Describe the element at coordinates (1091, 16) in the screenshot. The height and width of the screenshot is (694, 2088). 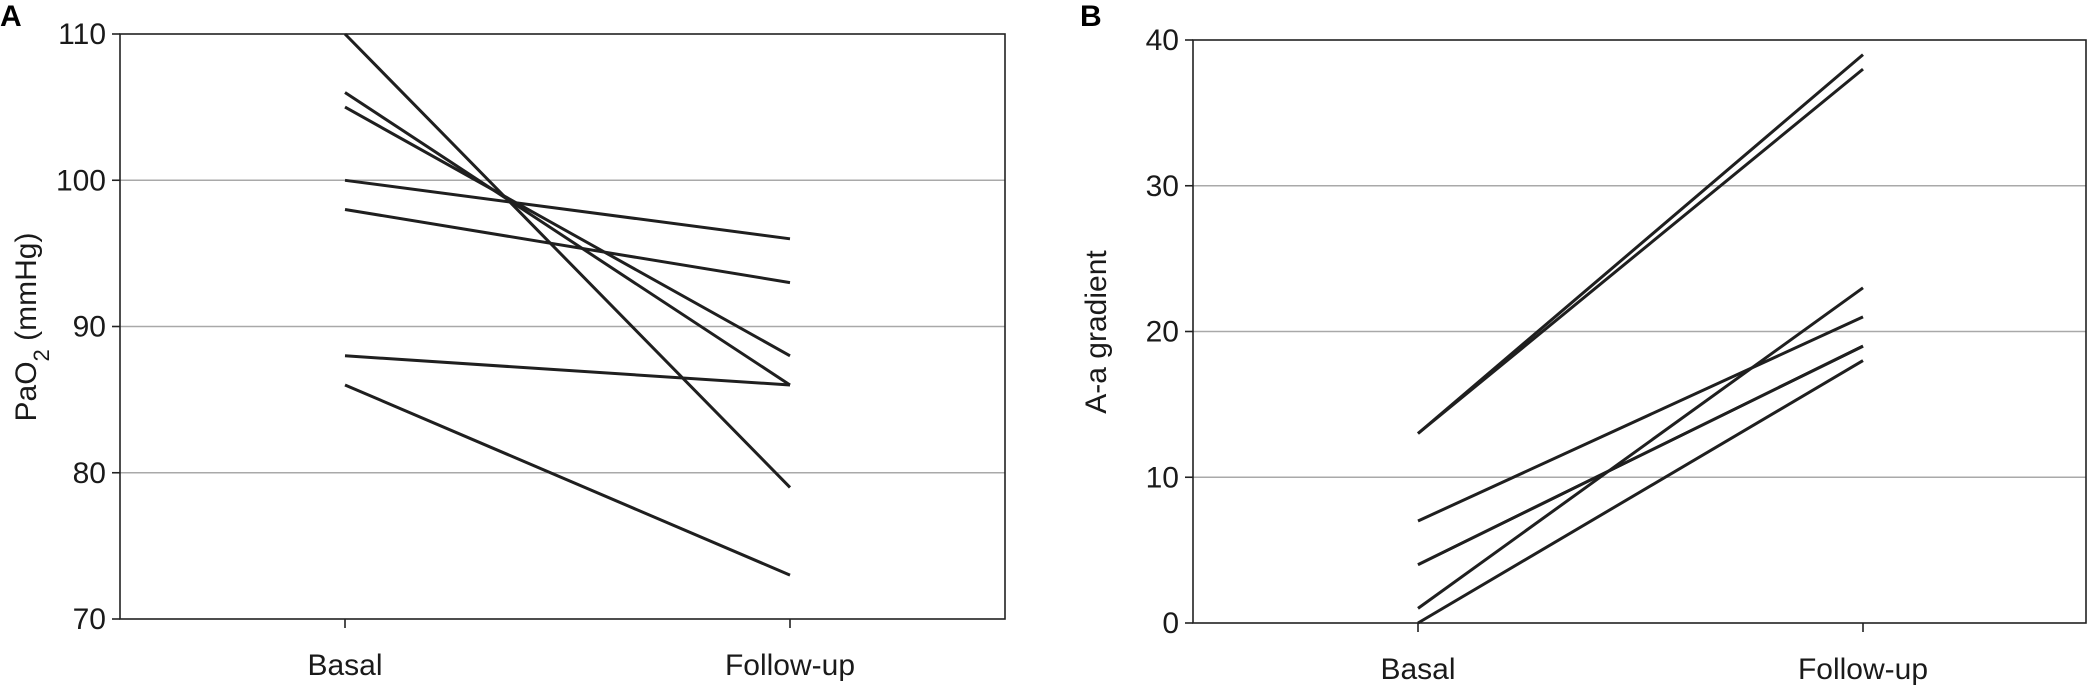
I see `panel-b-label: B` at that location.